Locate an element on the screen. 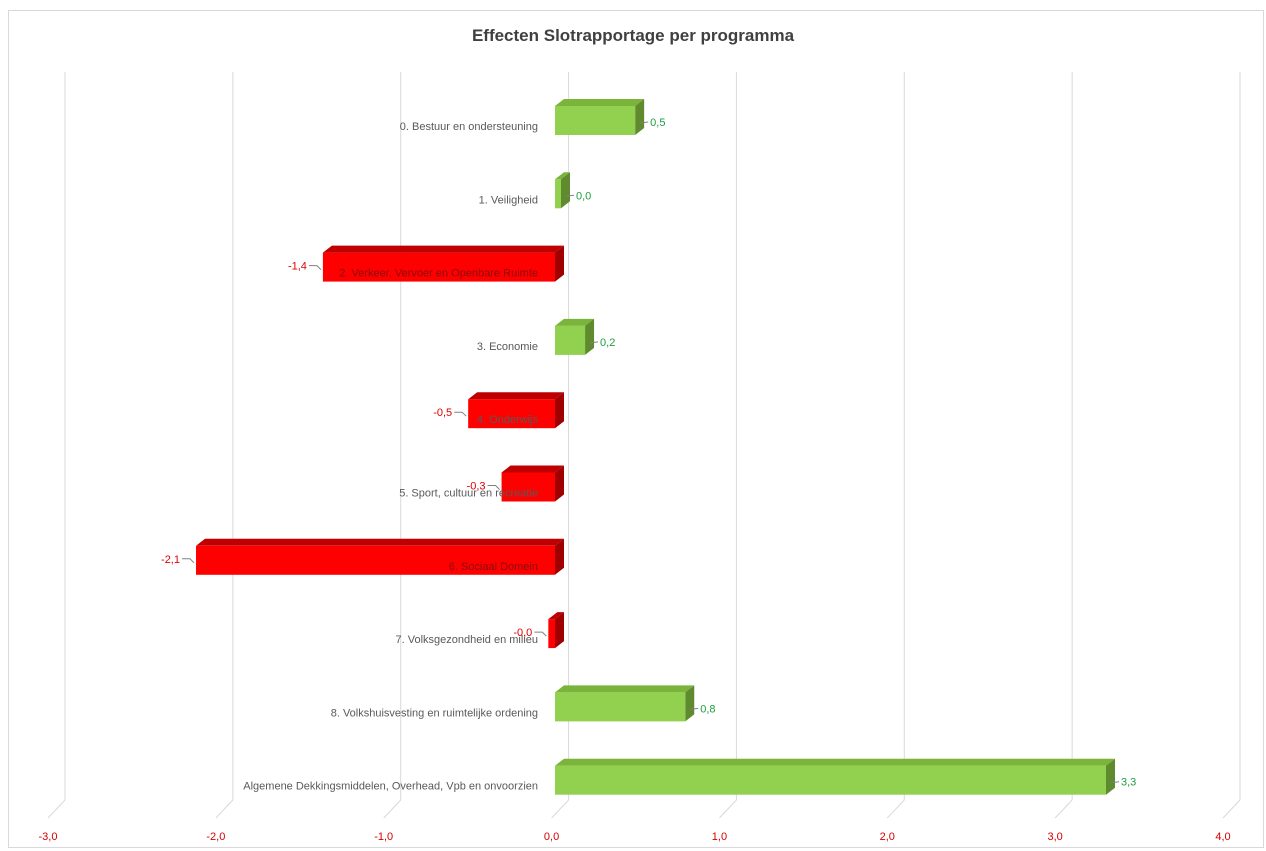 Image resolution: width=1266 pixels, height=851 pixels. bar-economie is located at coordinates (575, 336).